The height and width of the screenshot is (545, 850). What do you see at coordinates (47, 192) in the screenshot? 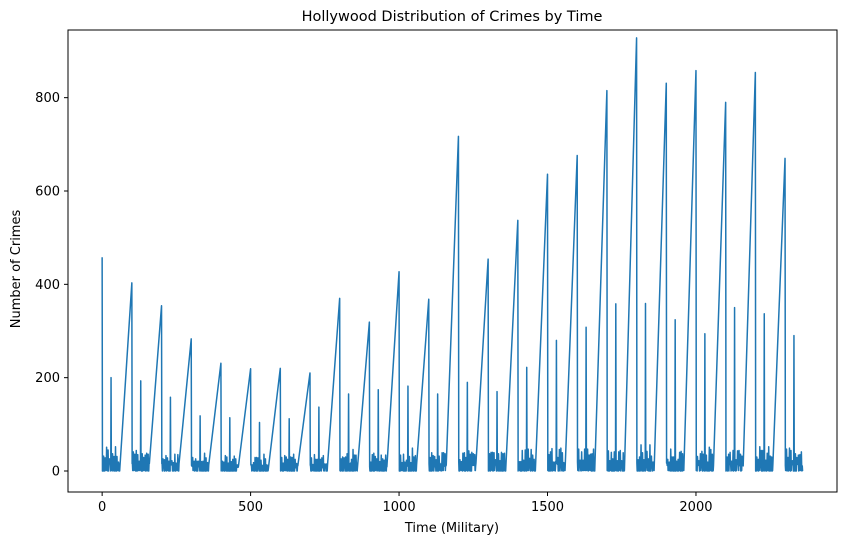
I see `y-tick-label: 600` at bounding box center [47, 192].